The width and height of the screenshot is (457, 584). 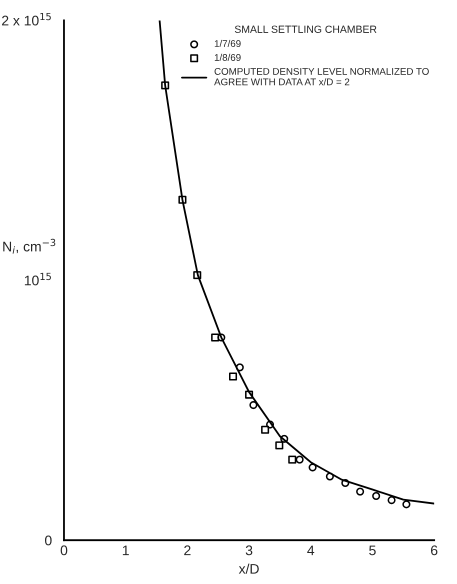 What do you see at coordinates (29, 246) in the screenshot?
I see `y-axis-title: N$_{i}$, cm$^{−3}$` at bounding box center [29, 246].